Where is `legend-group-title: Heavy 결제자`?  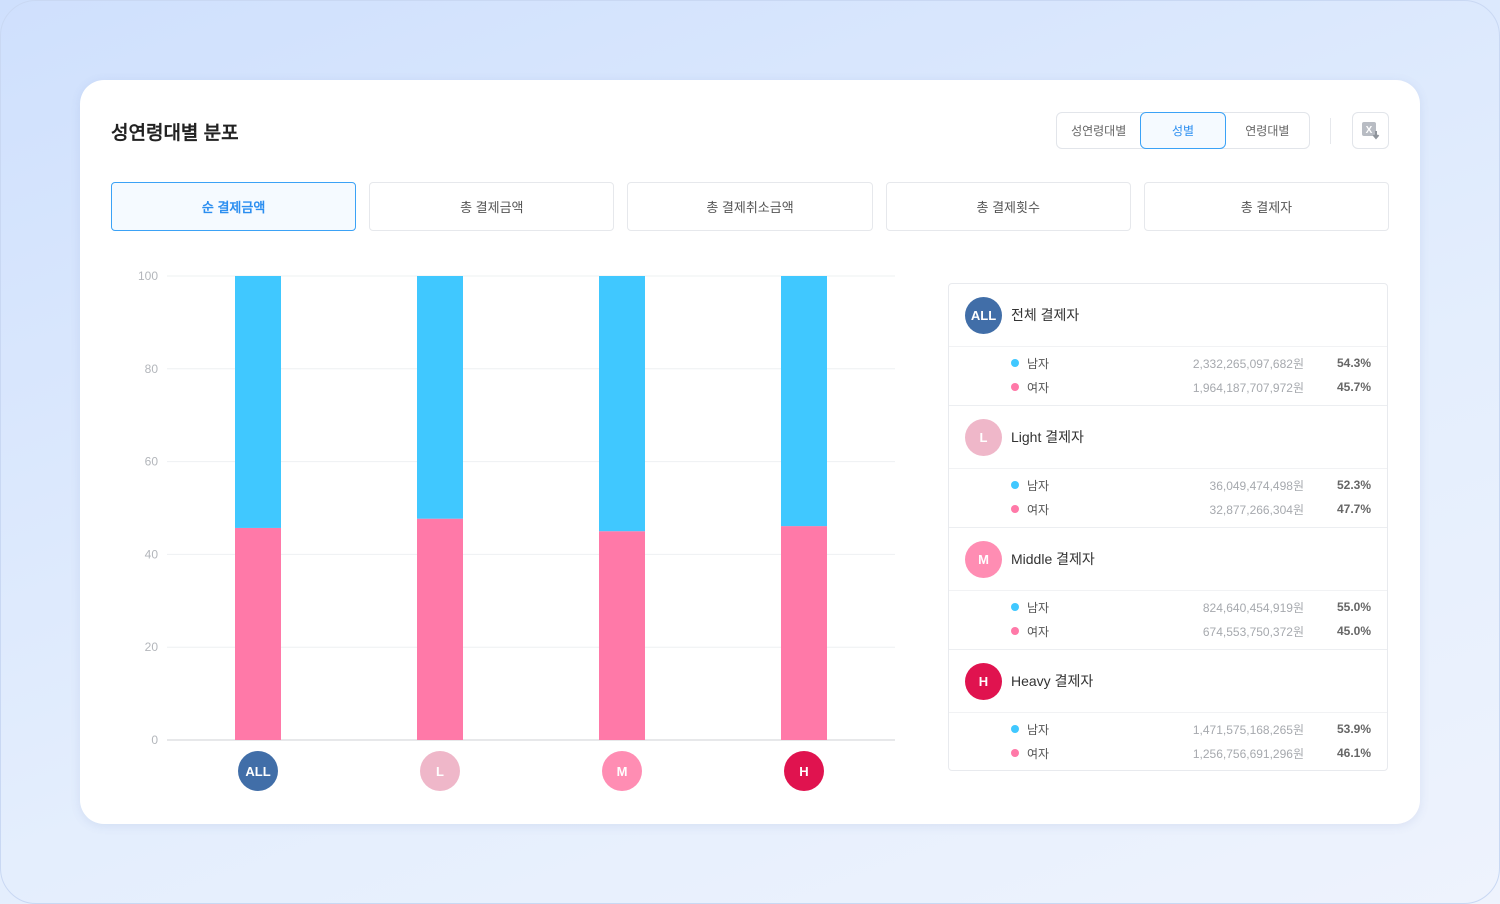 legend-group-title: Heavy 결제자 is located at coordinates (1052, 681).